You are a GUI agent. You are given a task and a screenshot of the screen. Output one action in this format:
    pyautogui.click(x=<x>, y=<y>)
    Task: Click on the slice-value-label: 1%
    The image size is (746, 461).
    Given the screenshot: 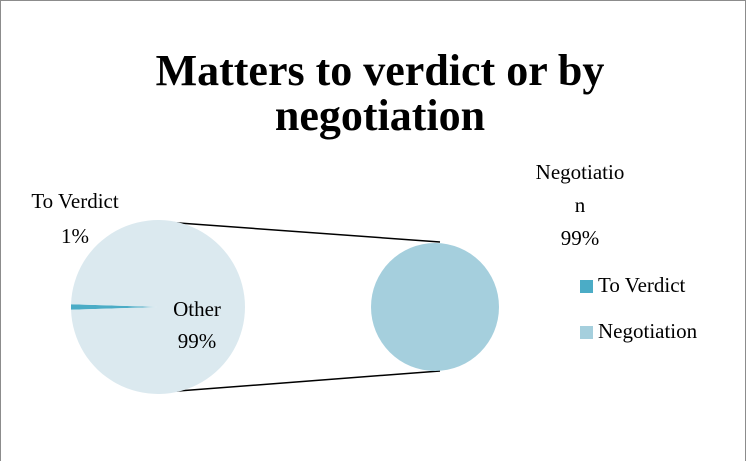 What is the action you would take?
    pyautogui.click(x=75, y=236)
    